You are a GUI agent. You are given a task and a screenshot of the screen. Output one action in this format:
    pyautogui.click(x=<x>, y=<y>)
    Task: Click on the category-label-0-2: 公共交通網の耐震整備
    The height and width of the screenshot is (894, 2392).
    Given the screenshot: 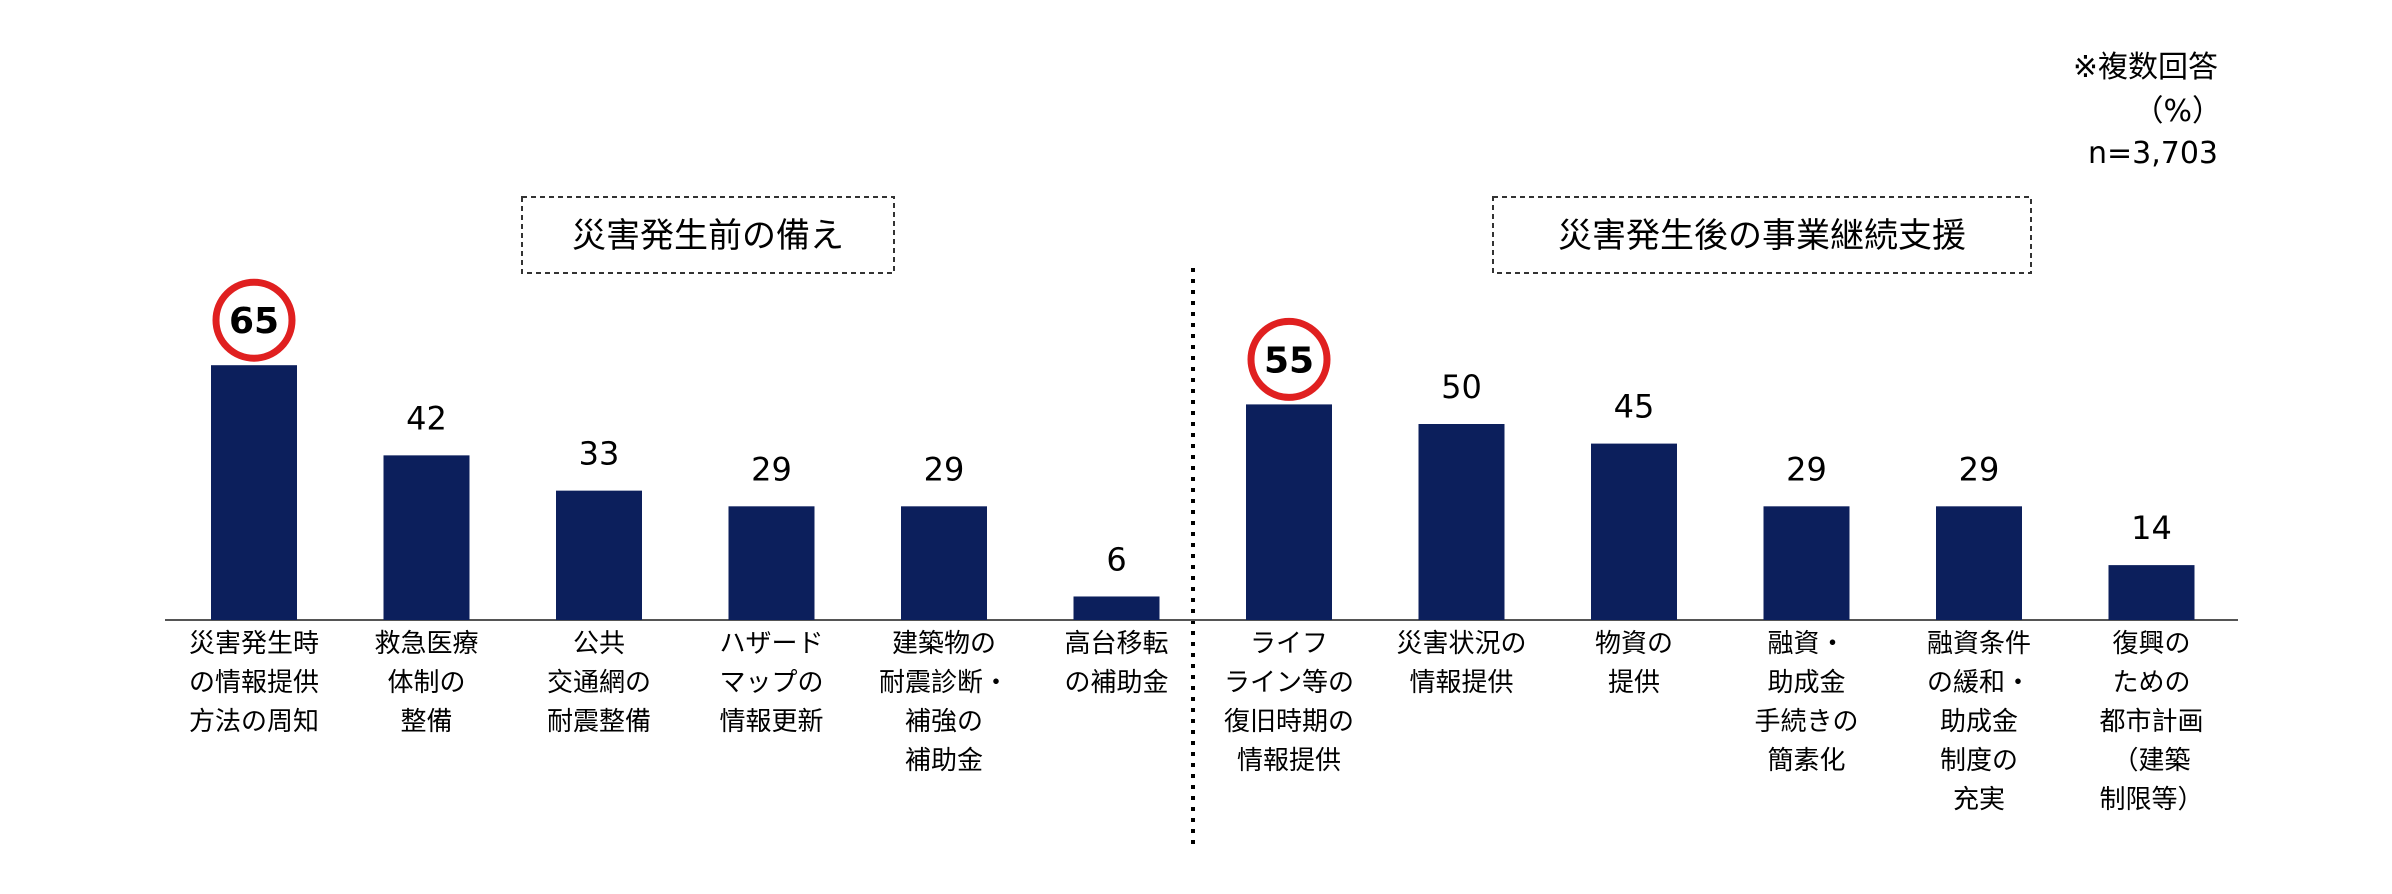 What is the action you would take?
    pyautogui.click(x=599, y=683)
    